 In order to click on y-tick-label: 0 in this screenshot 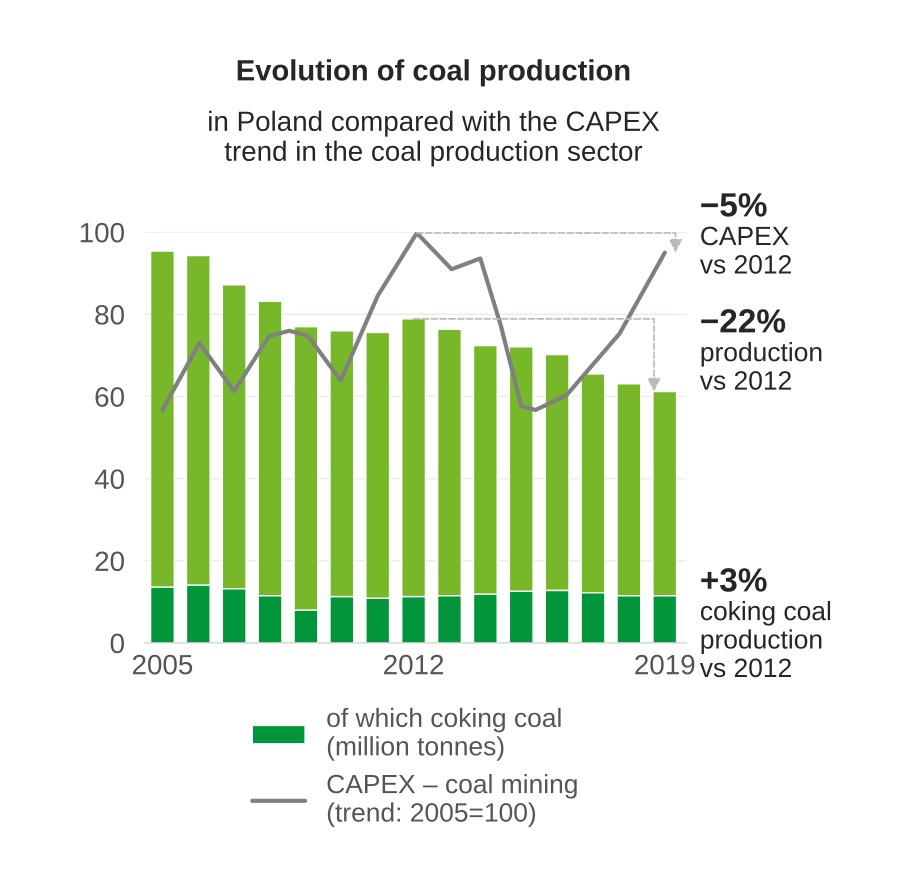, I will do `click(117, 644)`.